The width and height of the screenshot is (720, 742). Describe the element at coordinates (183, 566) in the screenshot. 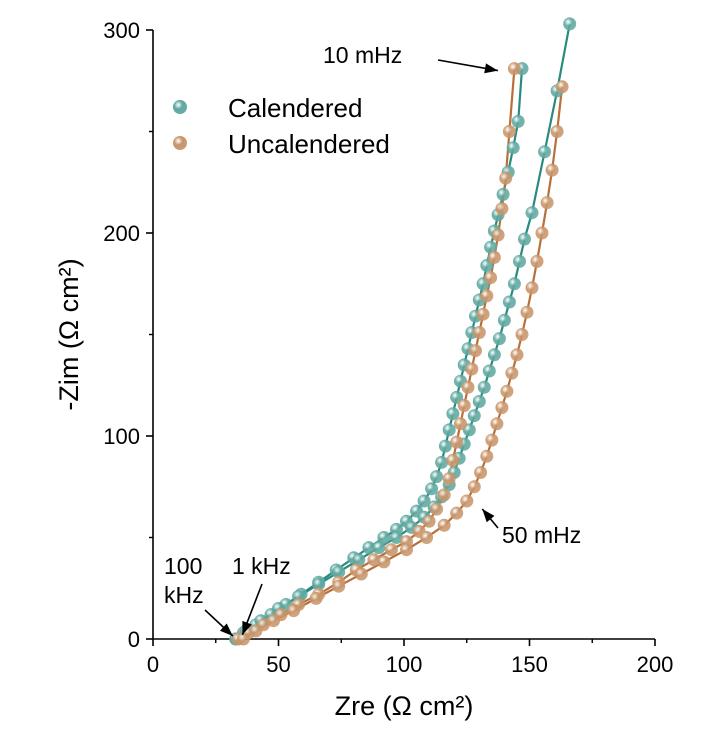

I see `annotation-100khz-line1: 100` at that location.